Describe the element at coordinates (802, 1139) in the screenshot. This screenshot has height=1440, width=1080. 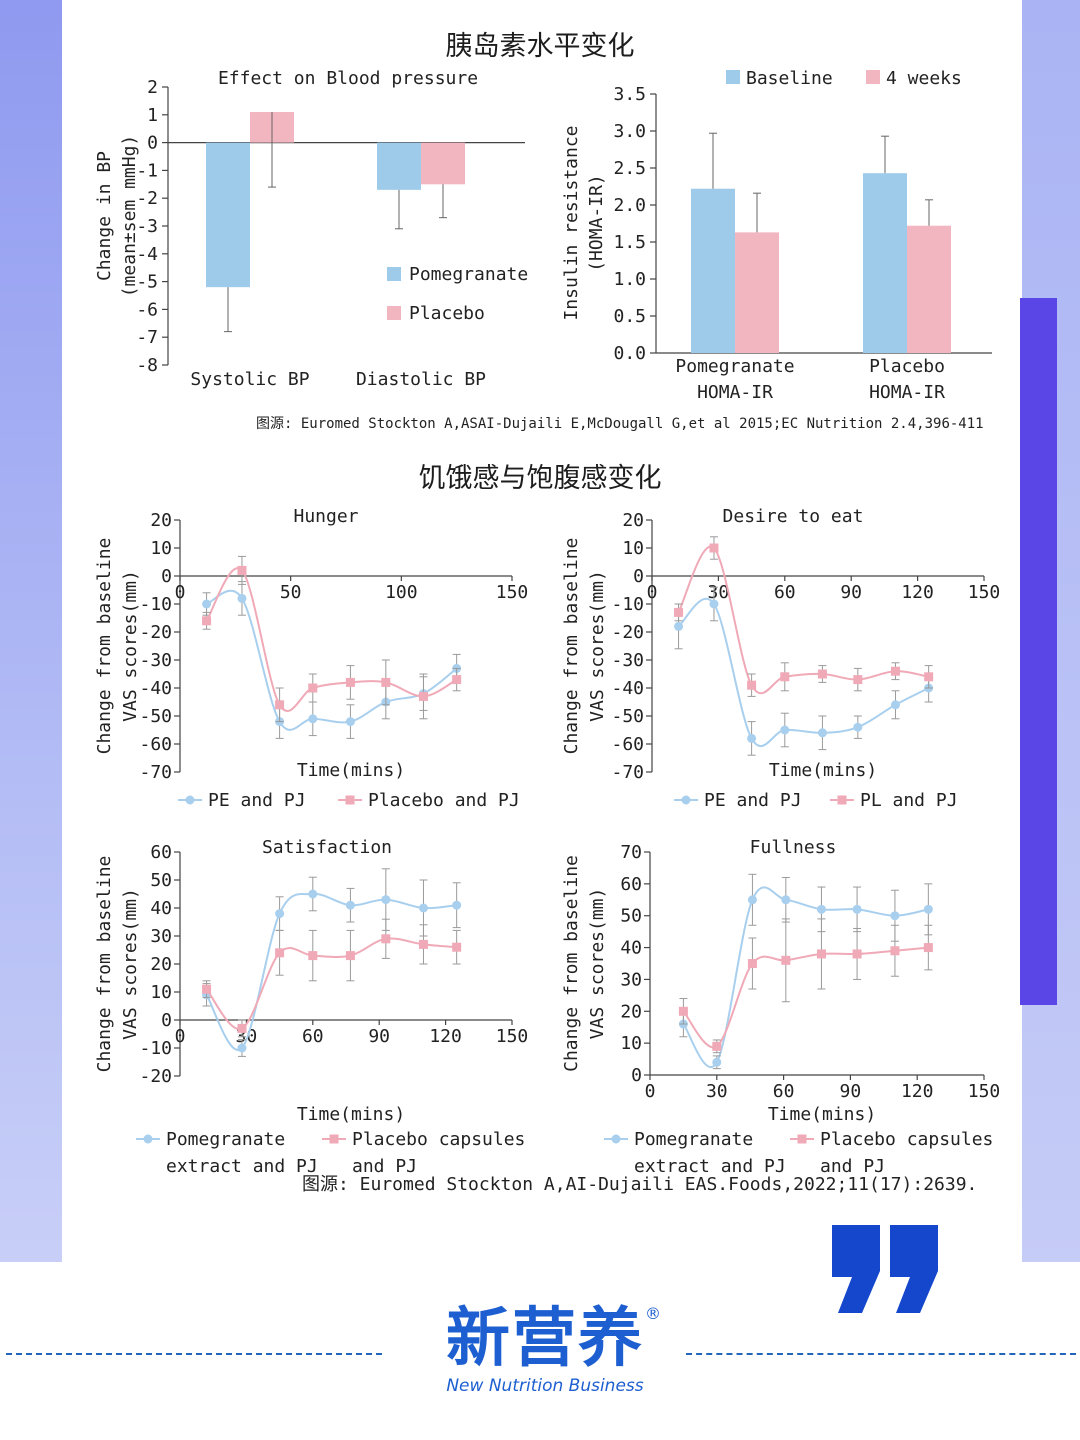
I see `fullness-legend-marker` at that location.